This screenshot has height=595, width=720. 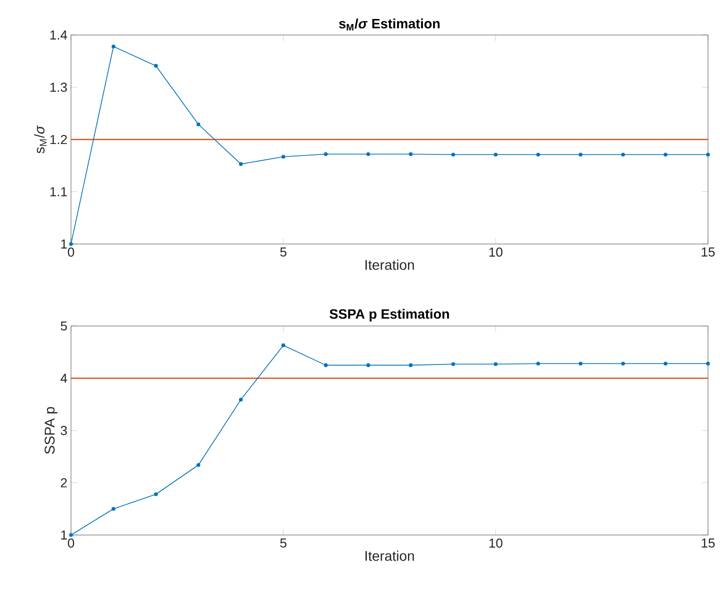 What do you see at coordinates (63, 483) in the screenshot?
I see `y-tick-label: 2` at bounding box center [63, 483].